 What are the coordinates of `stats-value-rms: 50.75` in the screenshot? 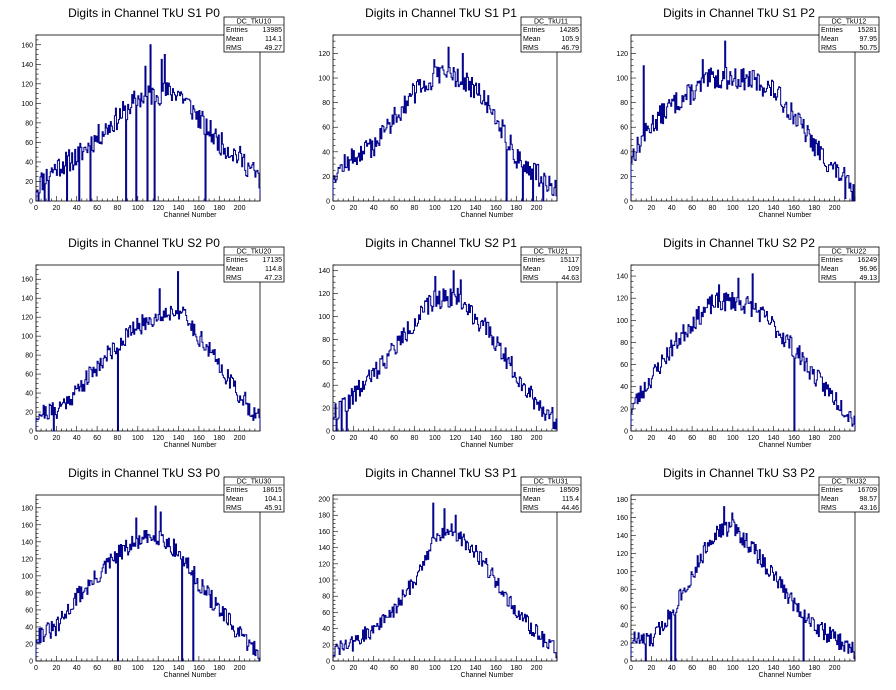 It's located at (868, 48).